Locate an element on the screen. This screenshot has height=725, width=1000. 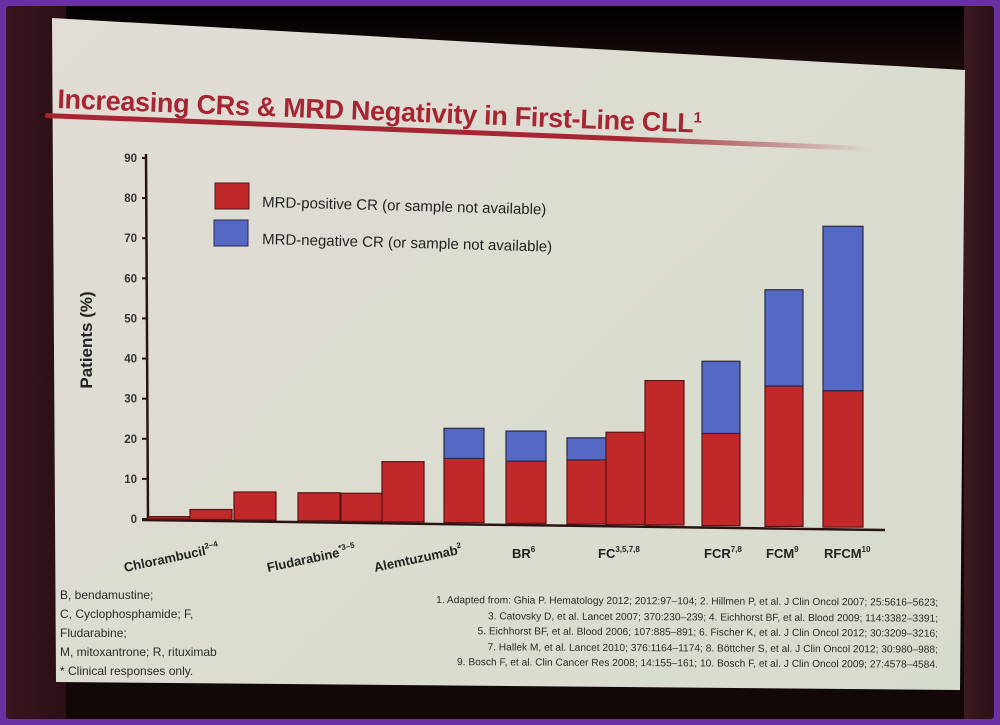
category-label-text: FCM is located at coordinates (780, 553).